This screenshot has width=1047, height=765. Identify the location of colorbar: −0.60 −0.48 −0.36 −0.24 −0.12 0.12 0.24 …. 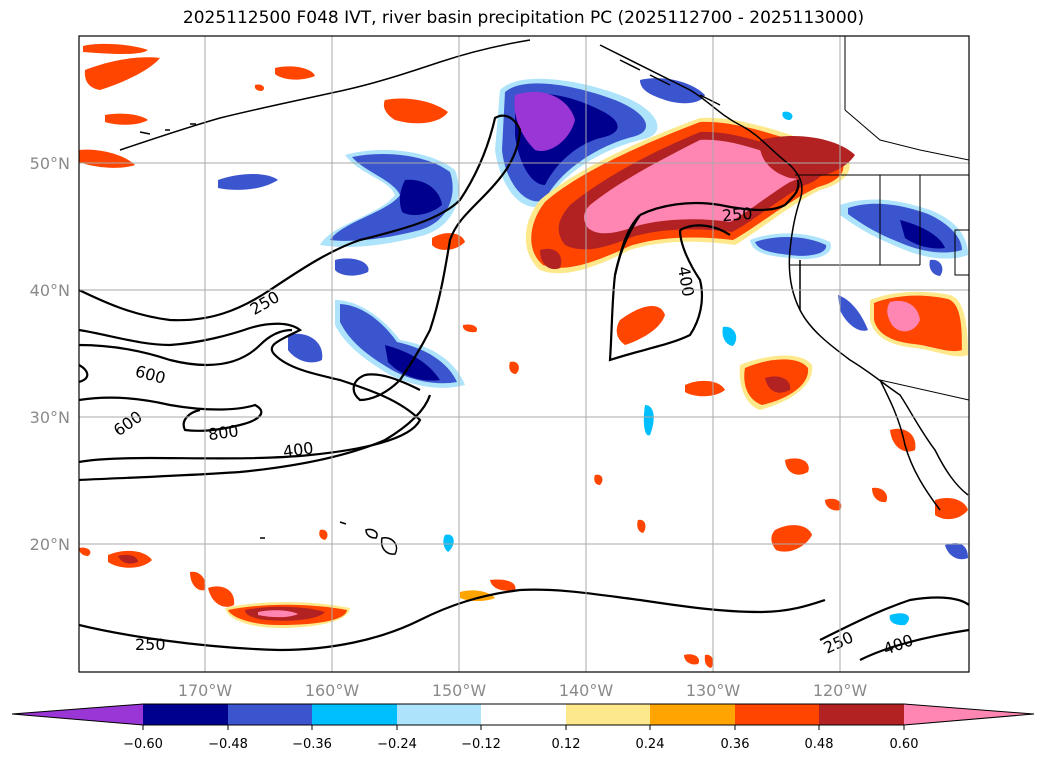
(523, 727).